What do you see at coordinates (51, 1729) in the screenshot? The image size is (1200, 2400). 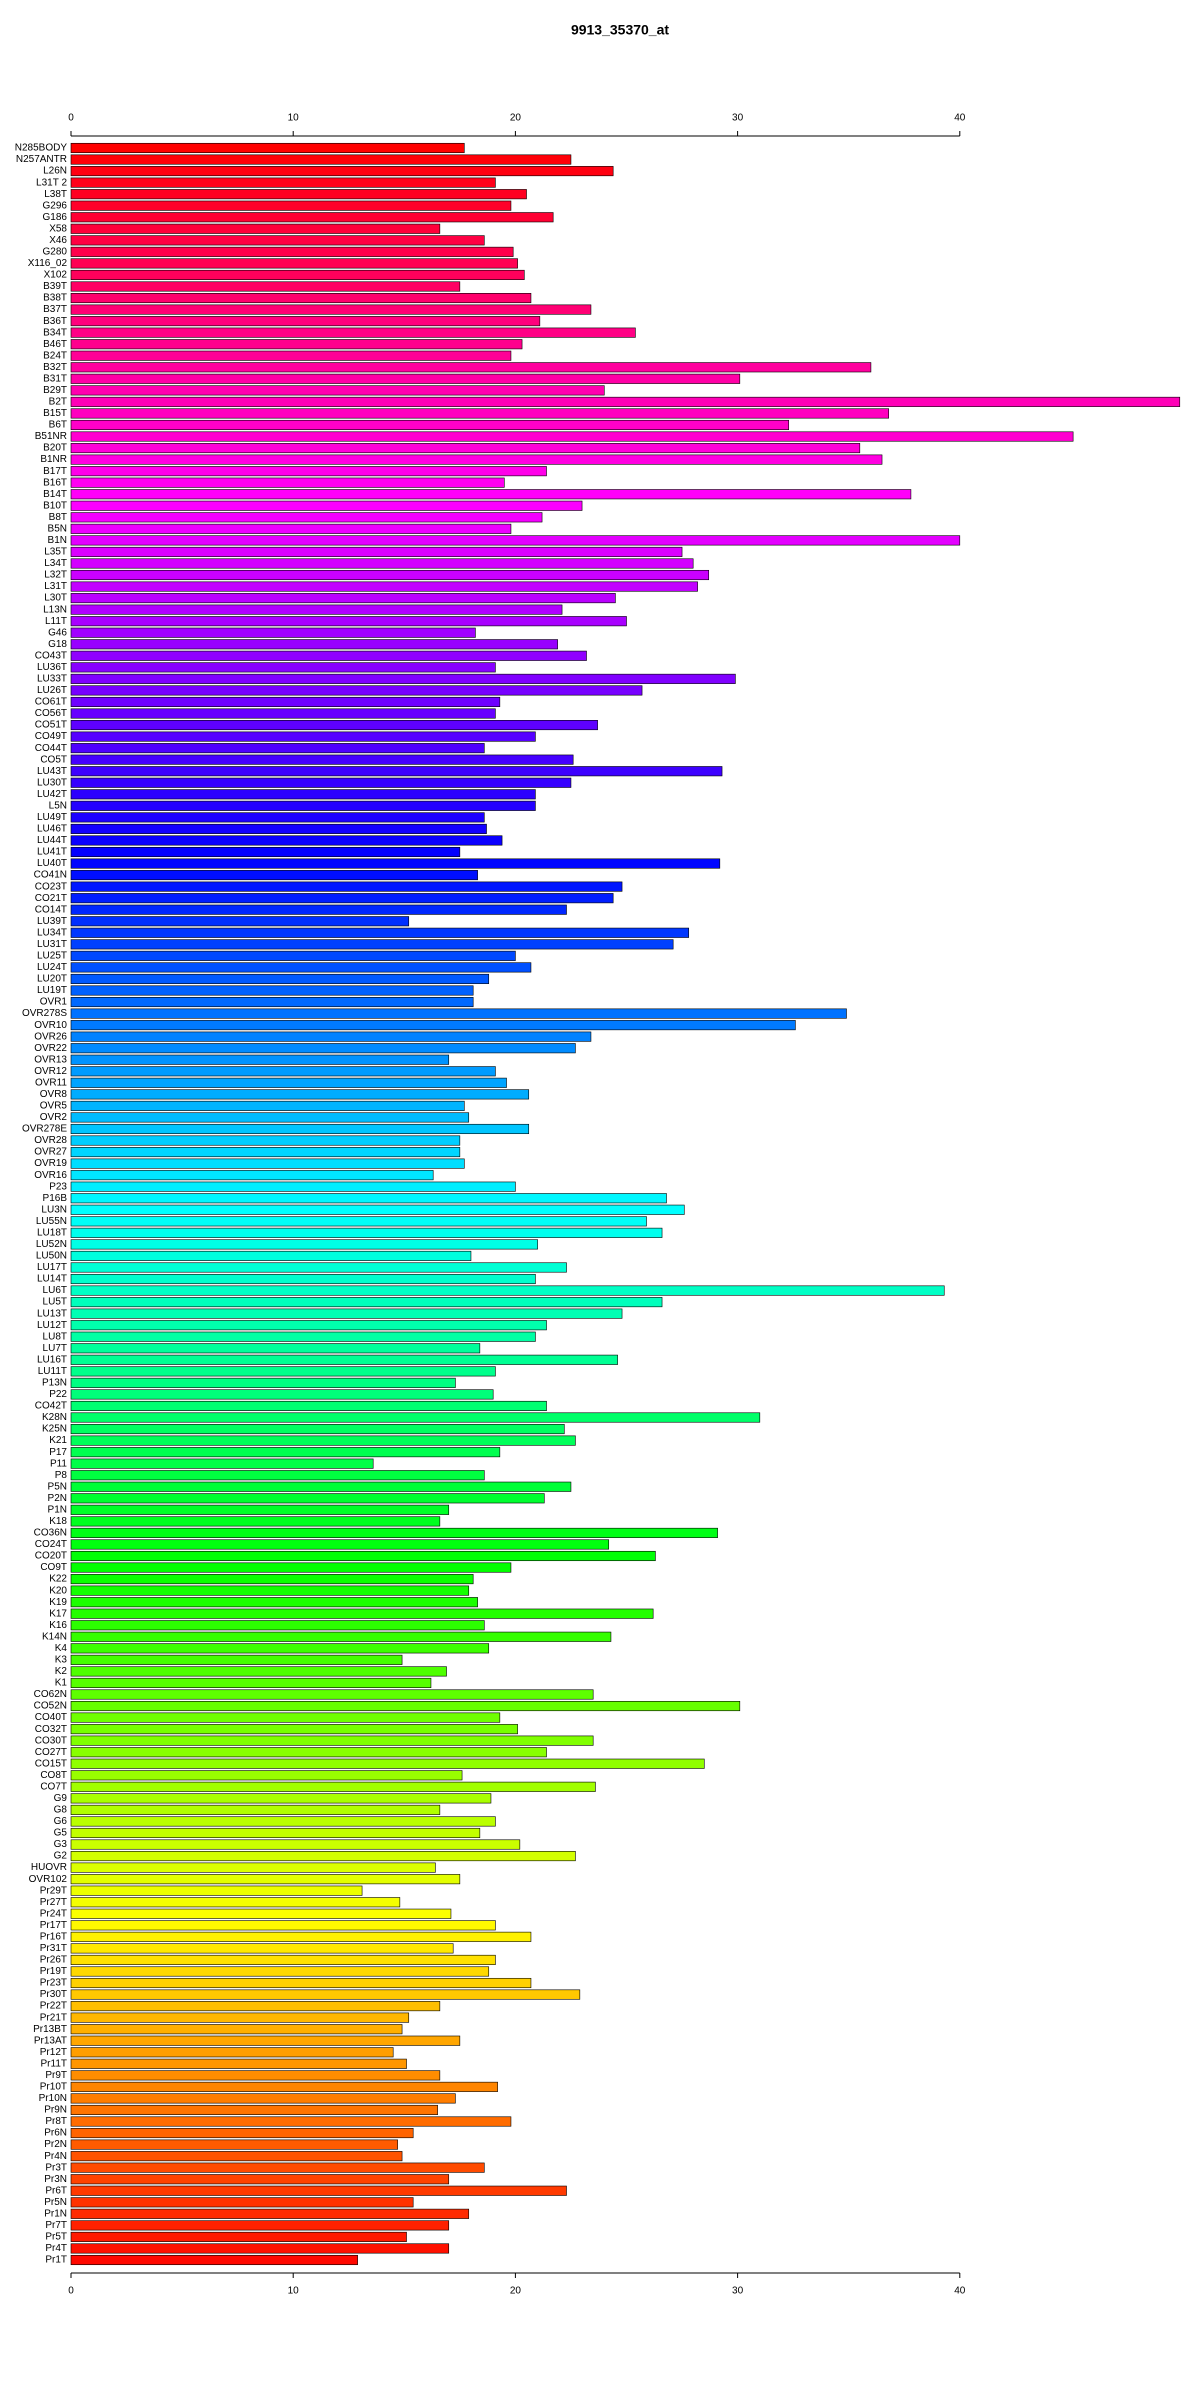 I see `y-tick-label: CO32T` at bounding box center [51, 1729].